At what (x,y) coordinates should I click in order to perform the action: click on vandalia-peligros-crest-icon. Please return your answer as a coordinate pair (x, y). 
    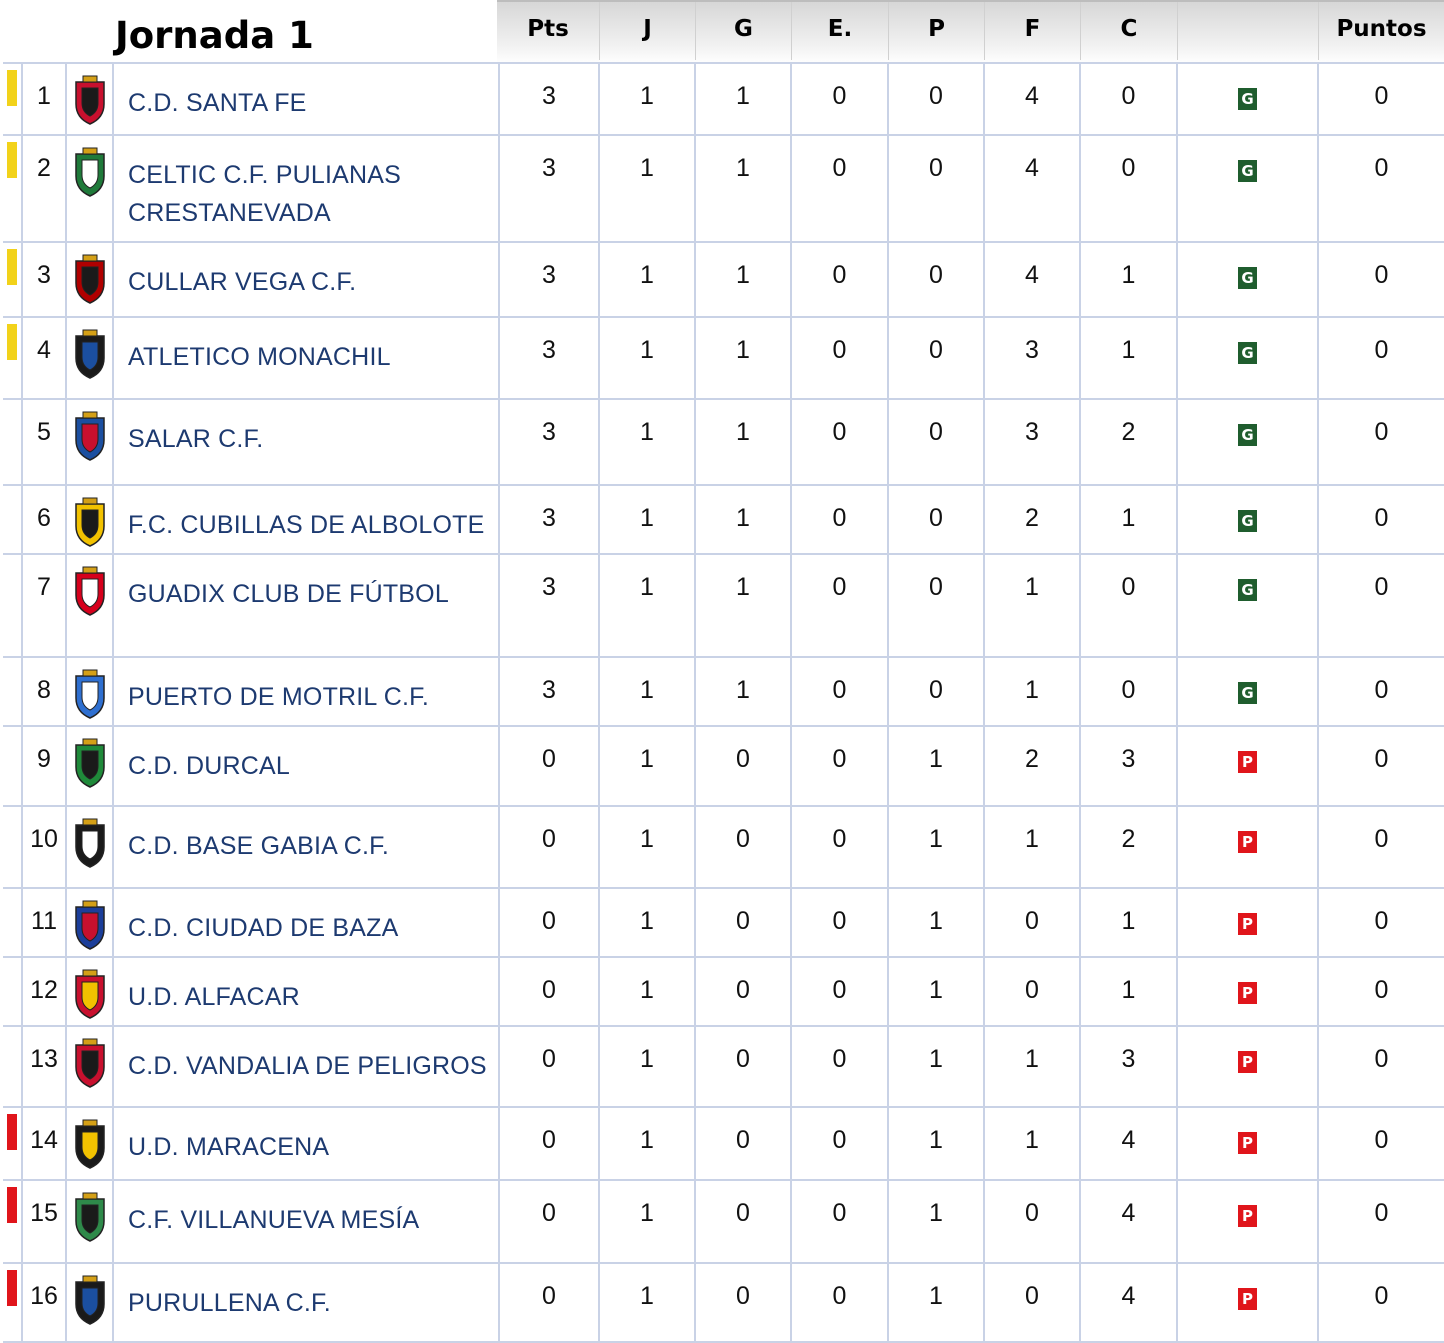
    Looking at the image, I should click on (89, 1063).